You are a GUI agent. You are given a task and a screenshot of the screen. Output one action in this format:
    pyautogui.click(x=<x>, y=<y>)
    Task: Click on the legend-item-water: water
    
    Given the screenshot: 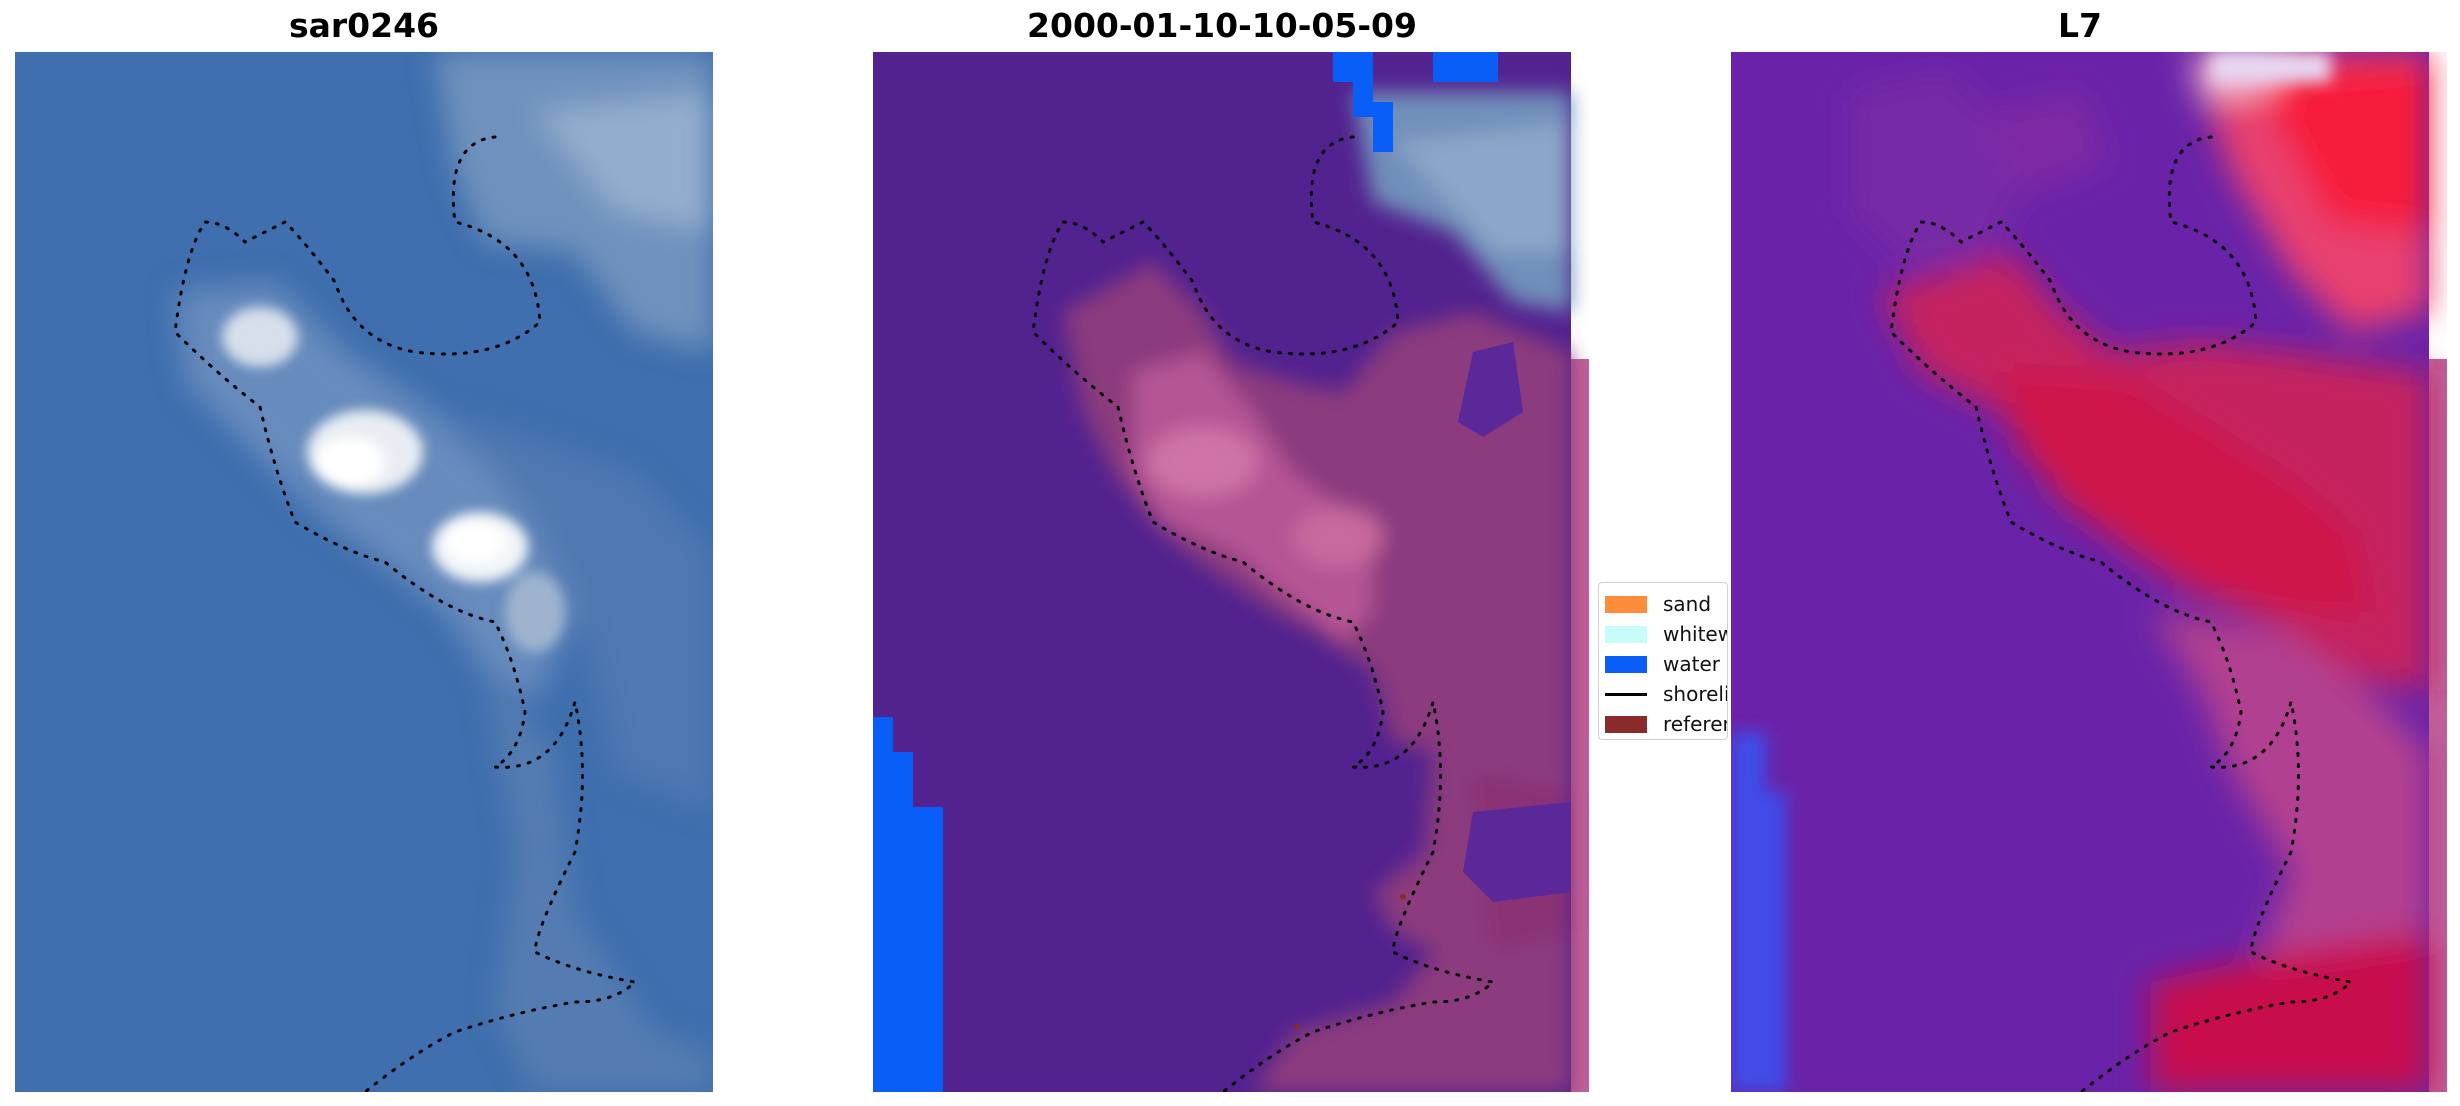 What is the action you would take?
    pyautogui.click(x=1662, y=664)
    